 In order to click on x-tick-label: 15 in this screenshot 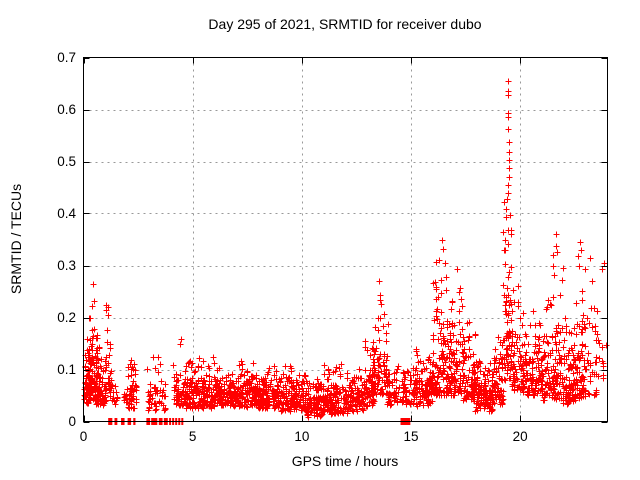, I will do `click(410, 436)`.